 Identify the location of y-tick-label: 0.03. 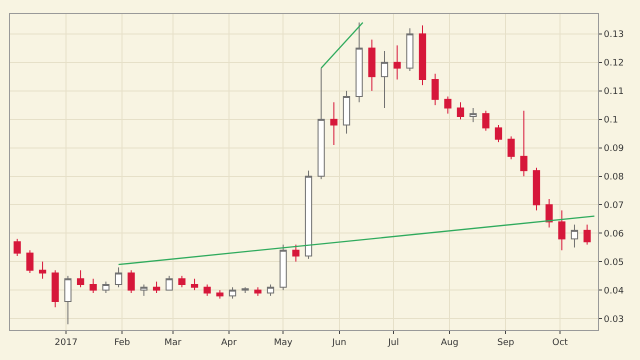
(614, 319).